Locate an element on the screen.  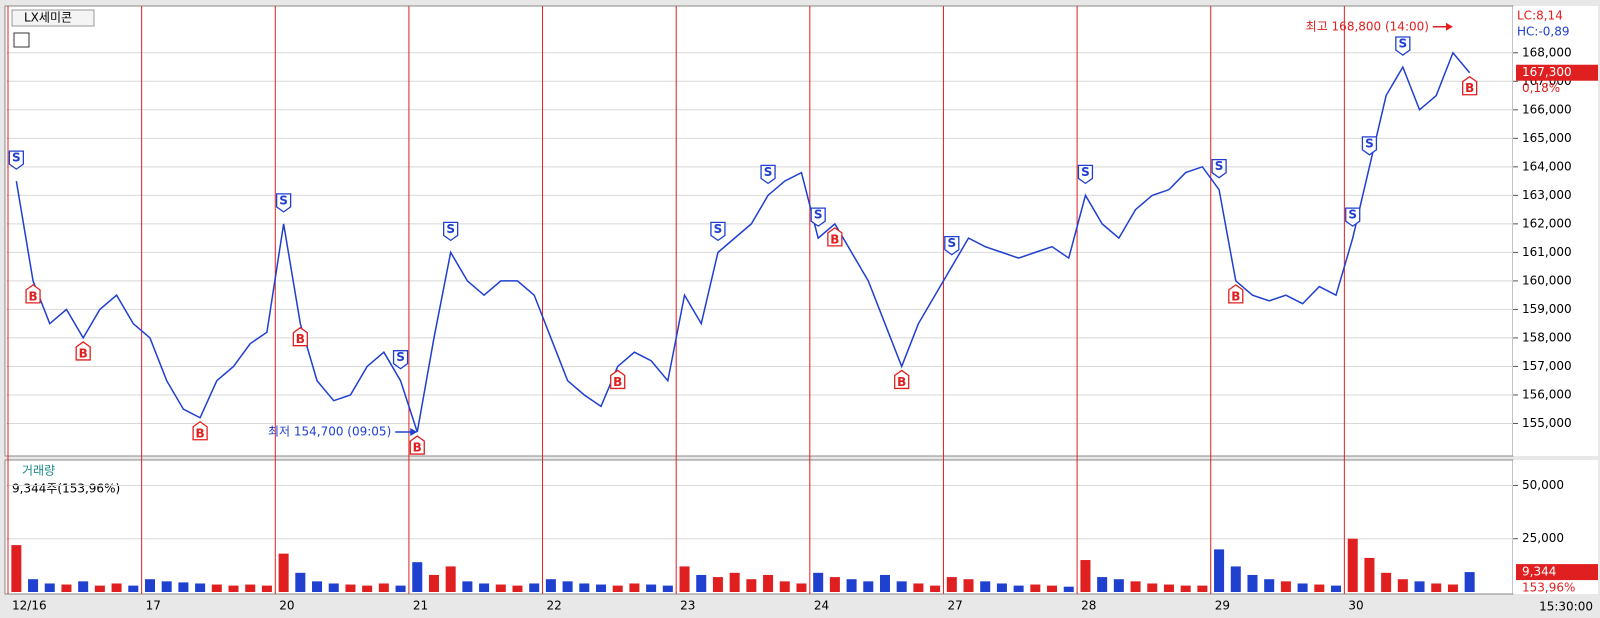
x-tick-label: 17 is located at coordinates (153, 606).